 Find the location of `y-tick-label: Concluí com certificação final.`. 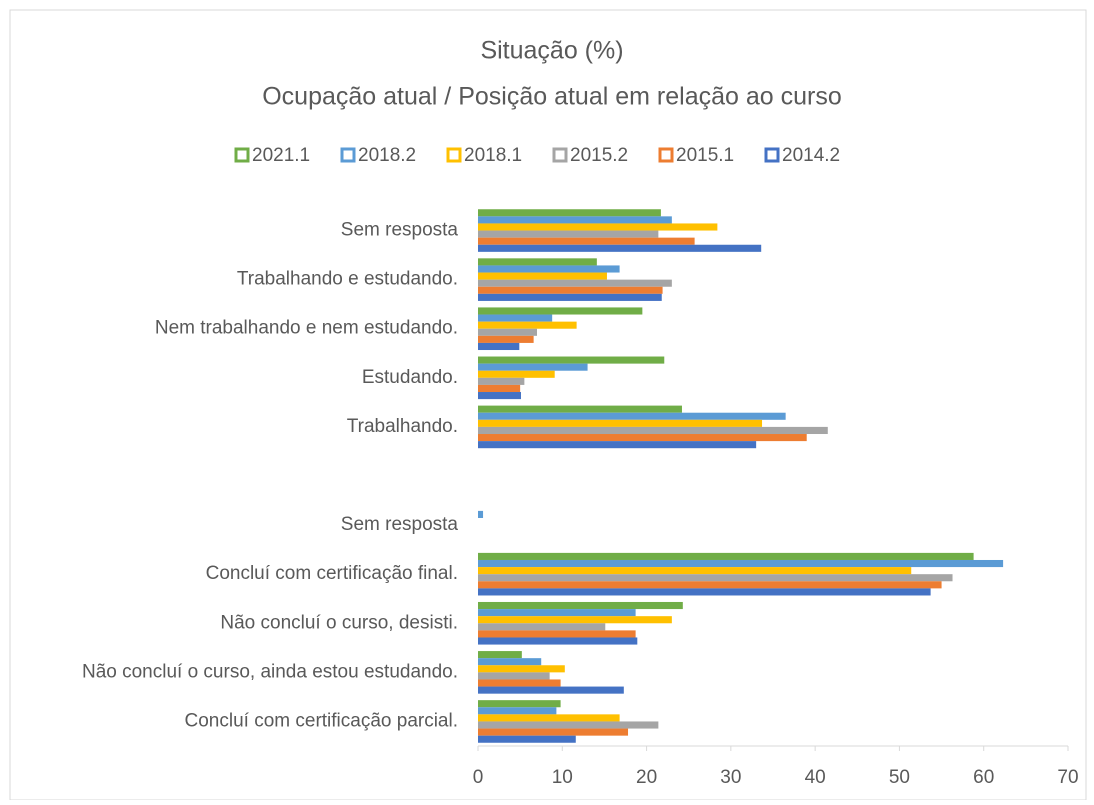

y-tick-label: Concluí com certificação final. is located at coordinates (332, 573).